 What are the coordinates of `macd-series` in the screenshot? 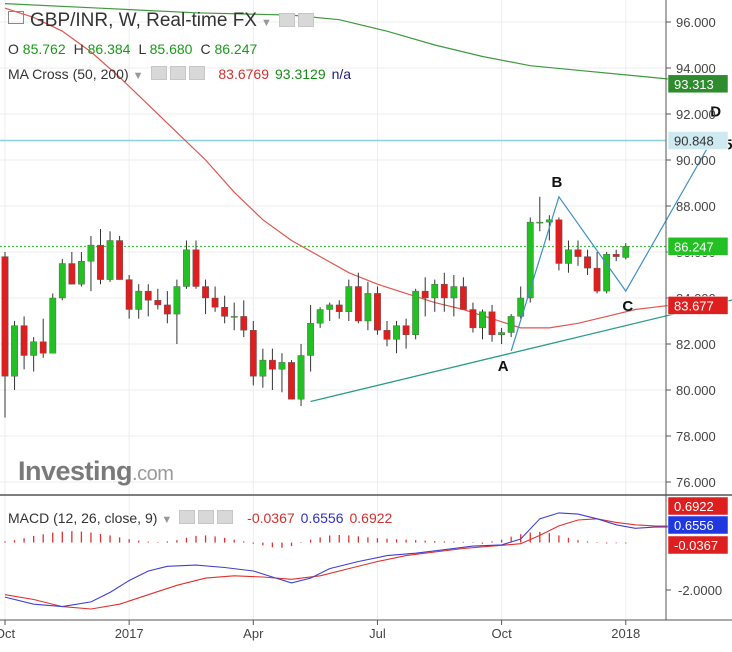 It's located at (339, 560).